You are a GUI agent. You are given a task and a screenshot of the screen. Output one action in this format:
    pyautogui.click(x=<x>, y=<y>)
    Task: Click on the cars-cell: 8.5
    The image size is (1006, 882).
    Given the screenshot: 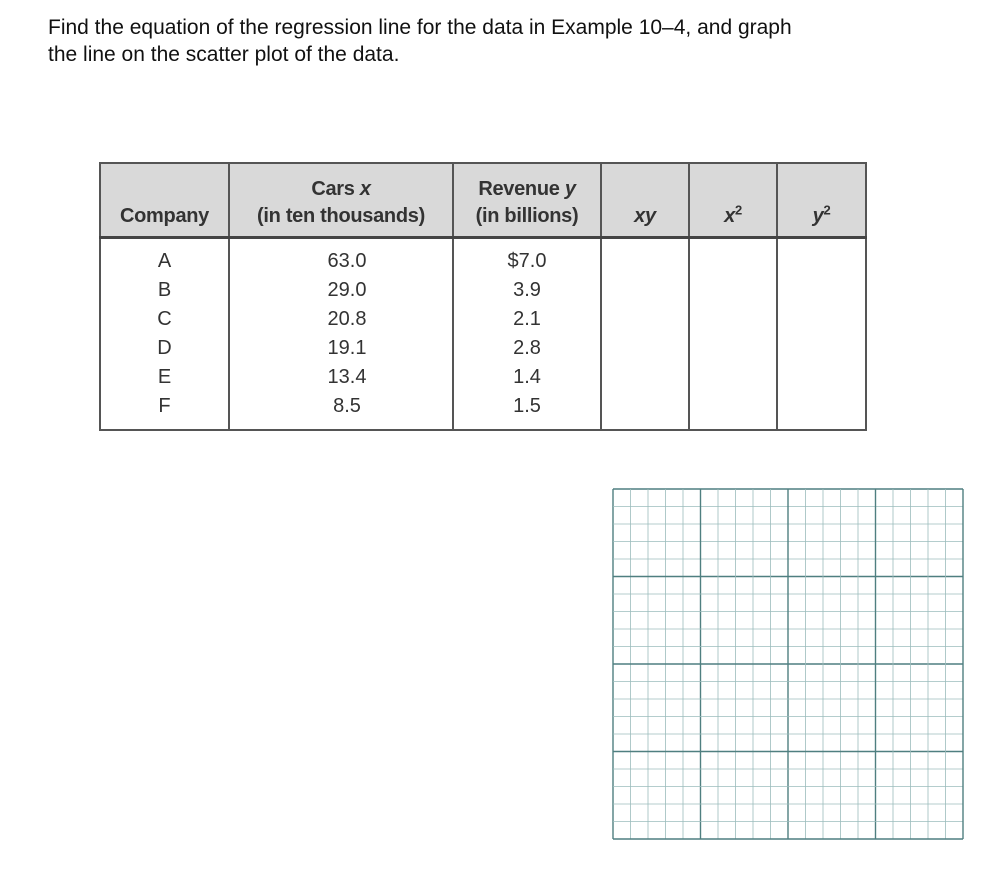 What is the action you would take?
    pyautogui.click(x=347, y=406)
    